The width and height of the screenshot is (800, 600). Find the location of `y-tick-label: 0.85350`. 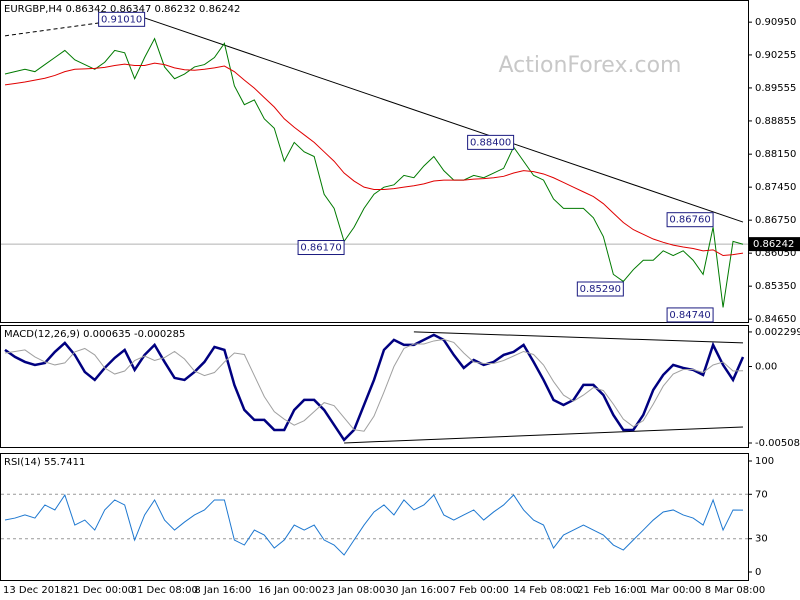

y-tick-label: 0.85350 is located at coordinates (775, 286).